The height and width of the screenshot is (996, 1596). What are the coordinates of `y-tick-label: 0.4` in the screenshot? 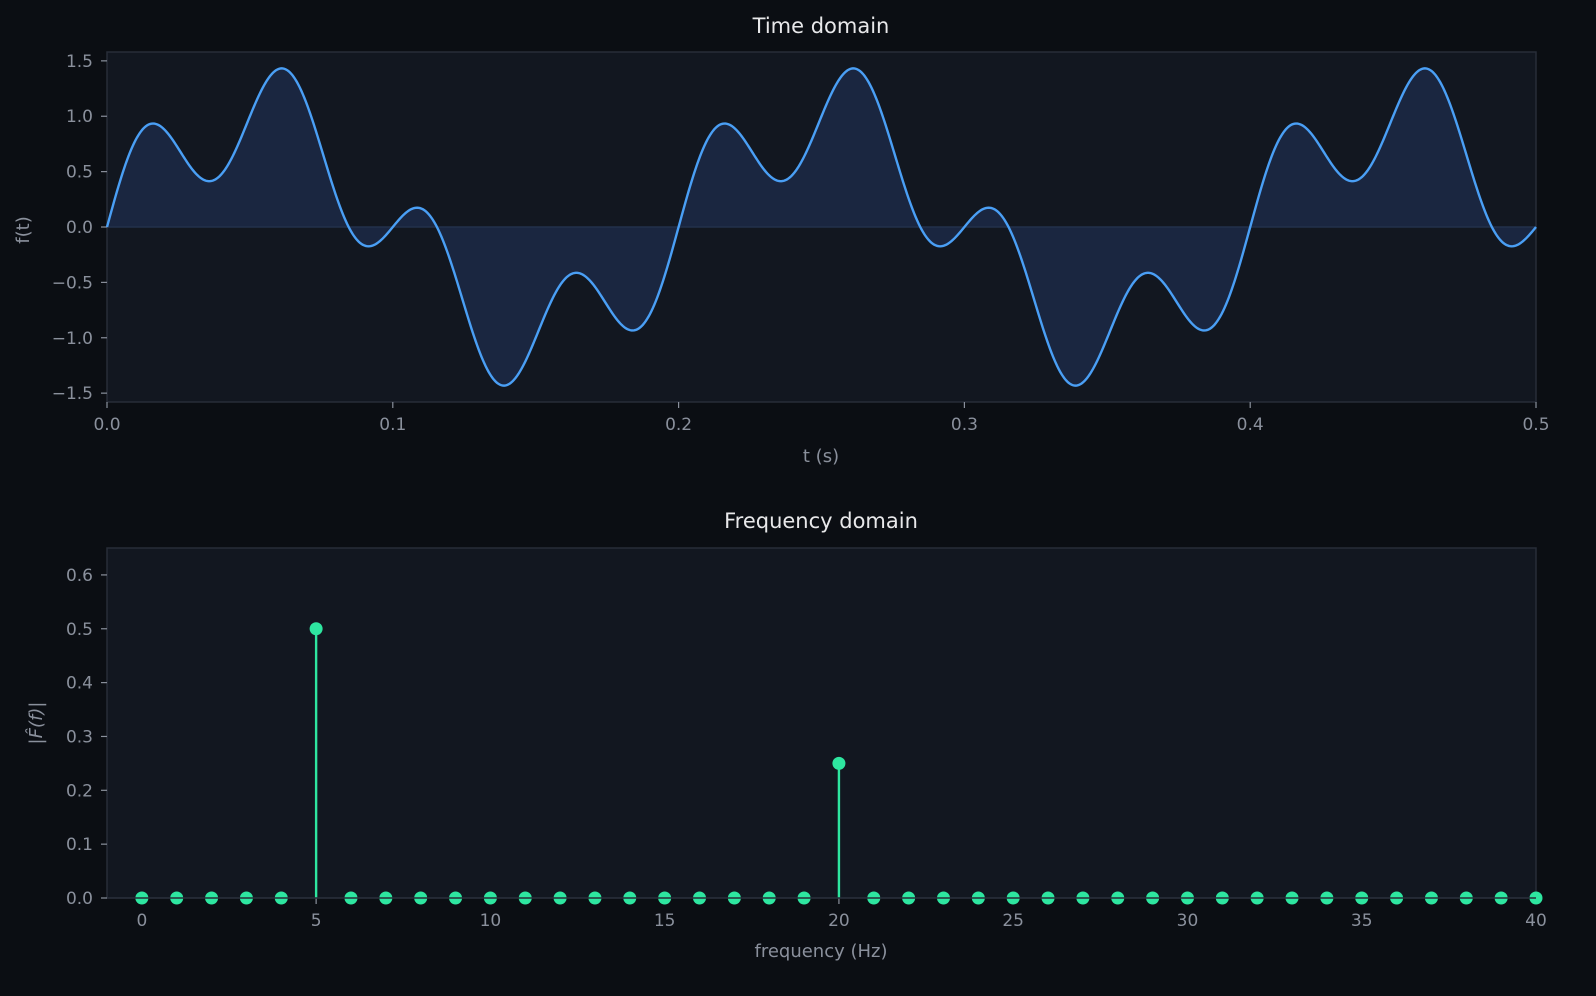 It's located at (79, 684).